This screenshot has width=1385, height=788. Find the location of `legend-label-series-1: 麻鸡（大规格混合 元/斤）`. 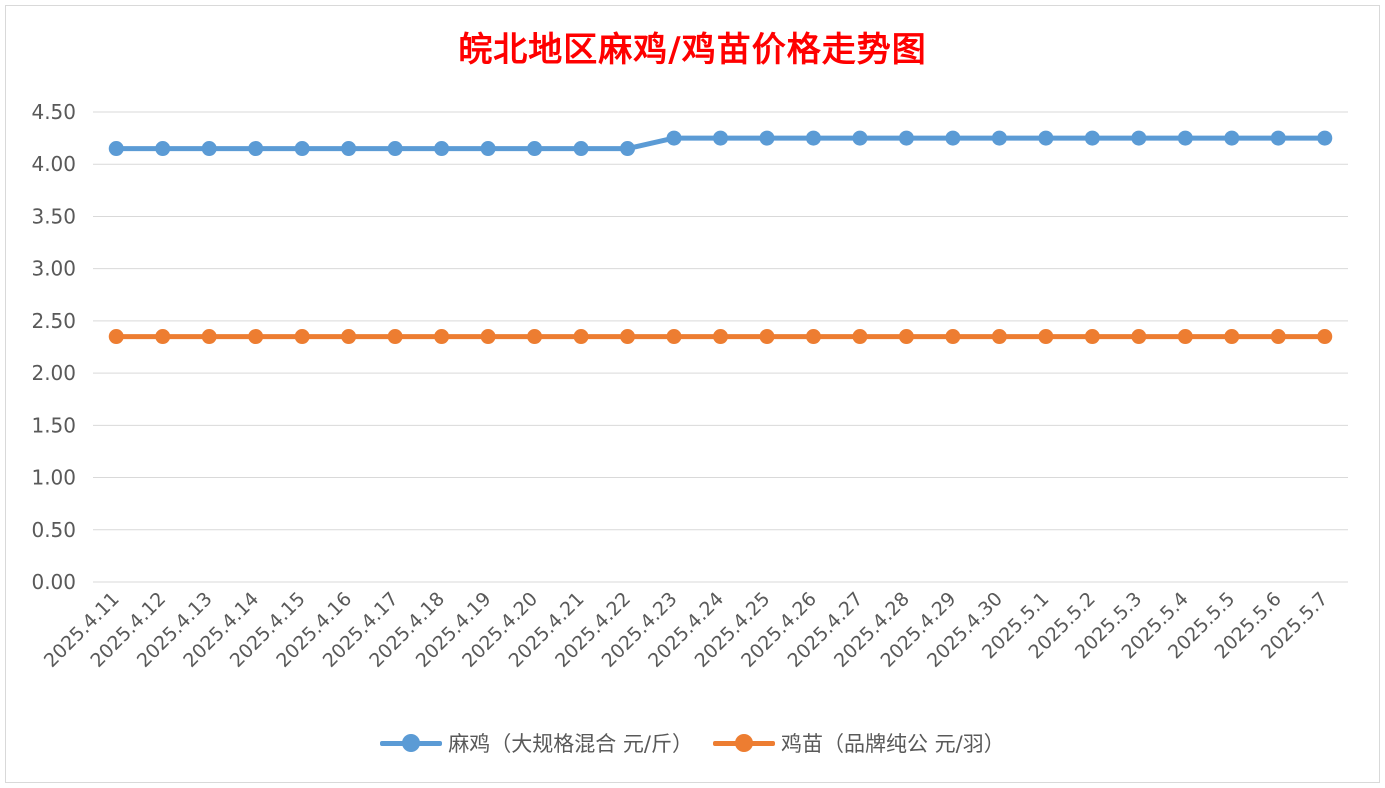

legend-label-series-1: 麻鸡（大规格混合 元/斤） is located at coordinates (570, 744).